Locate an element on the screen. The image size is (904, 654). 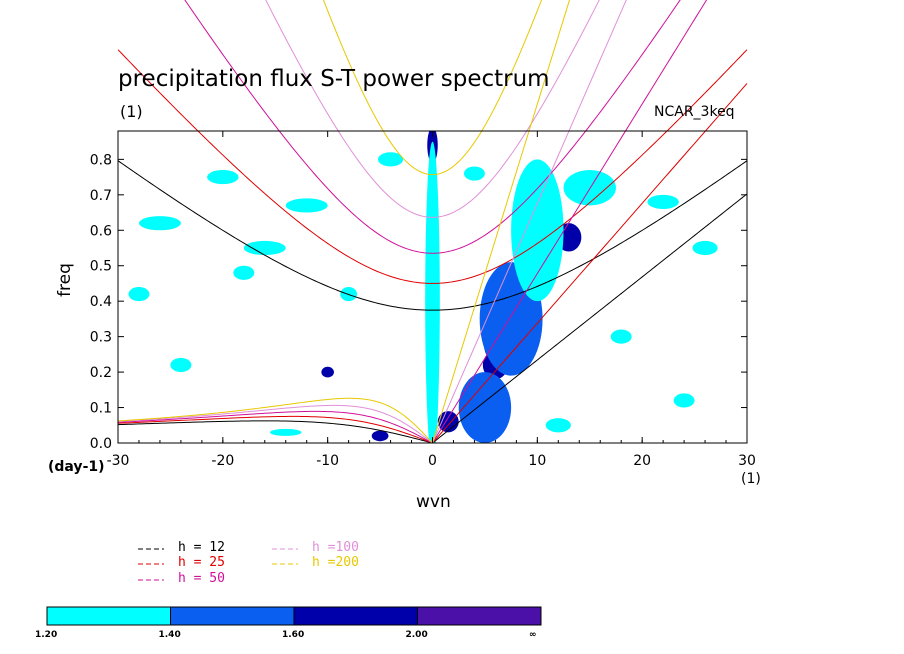
y-tick-label: 0.5 is located at coordinates (101, 267).